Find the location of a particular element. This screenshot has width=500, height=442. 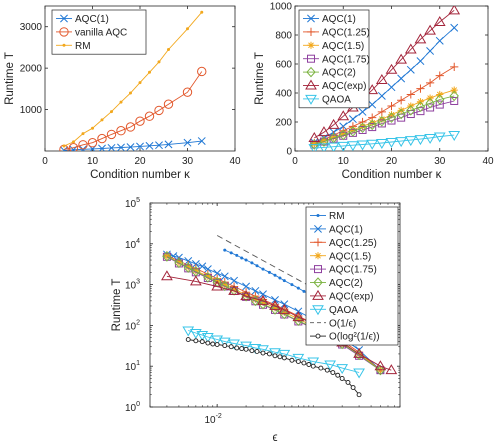

y-tick-exponent: 4 is located at coordinates (138, 241).